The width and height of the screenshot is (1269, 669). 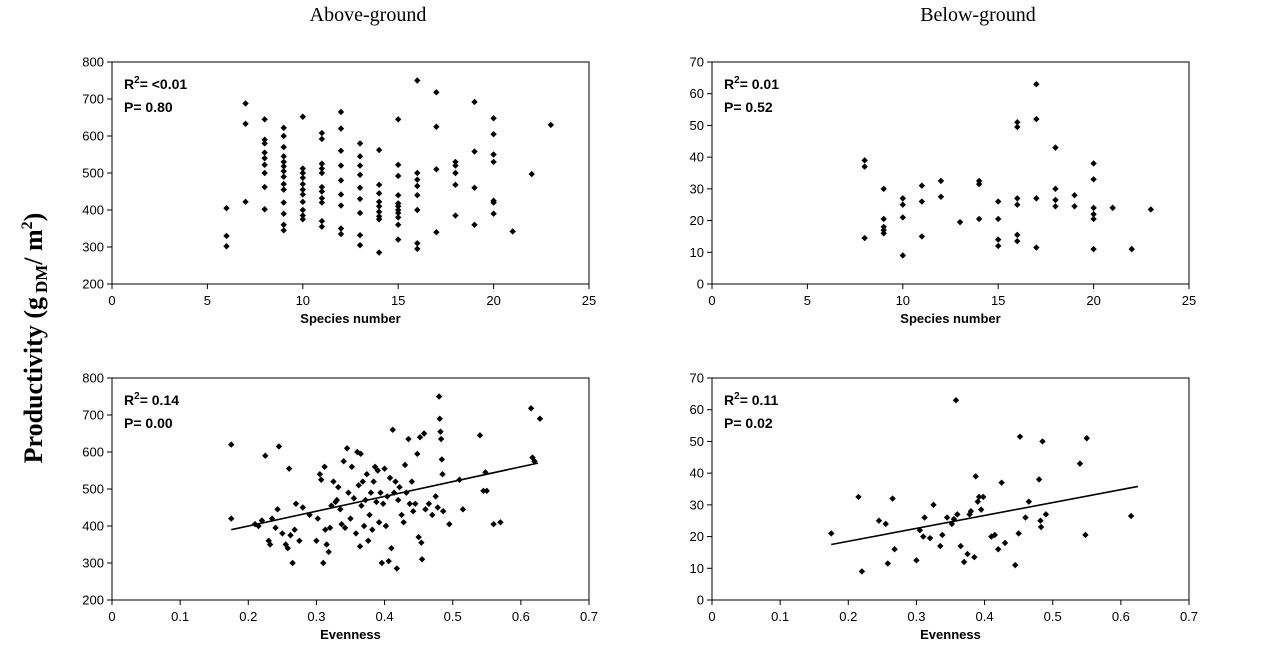 What do you see at coordinates (903, 300) in the screenshot?
I see `x-tick-label: 10` at bounding box center [903, 300].